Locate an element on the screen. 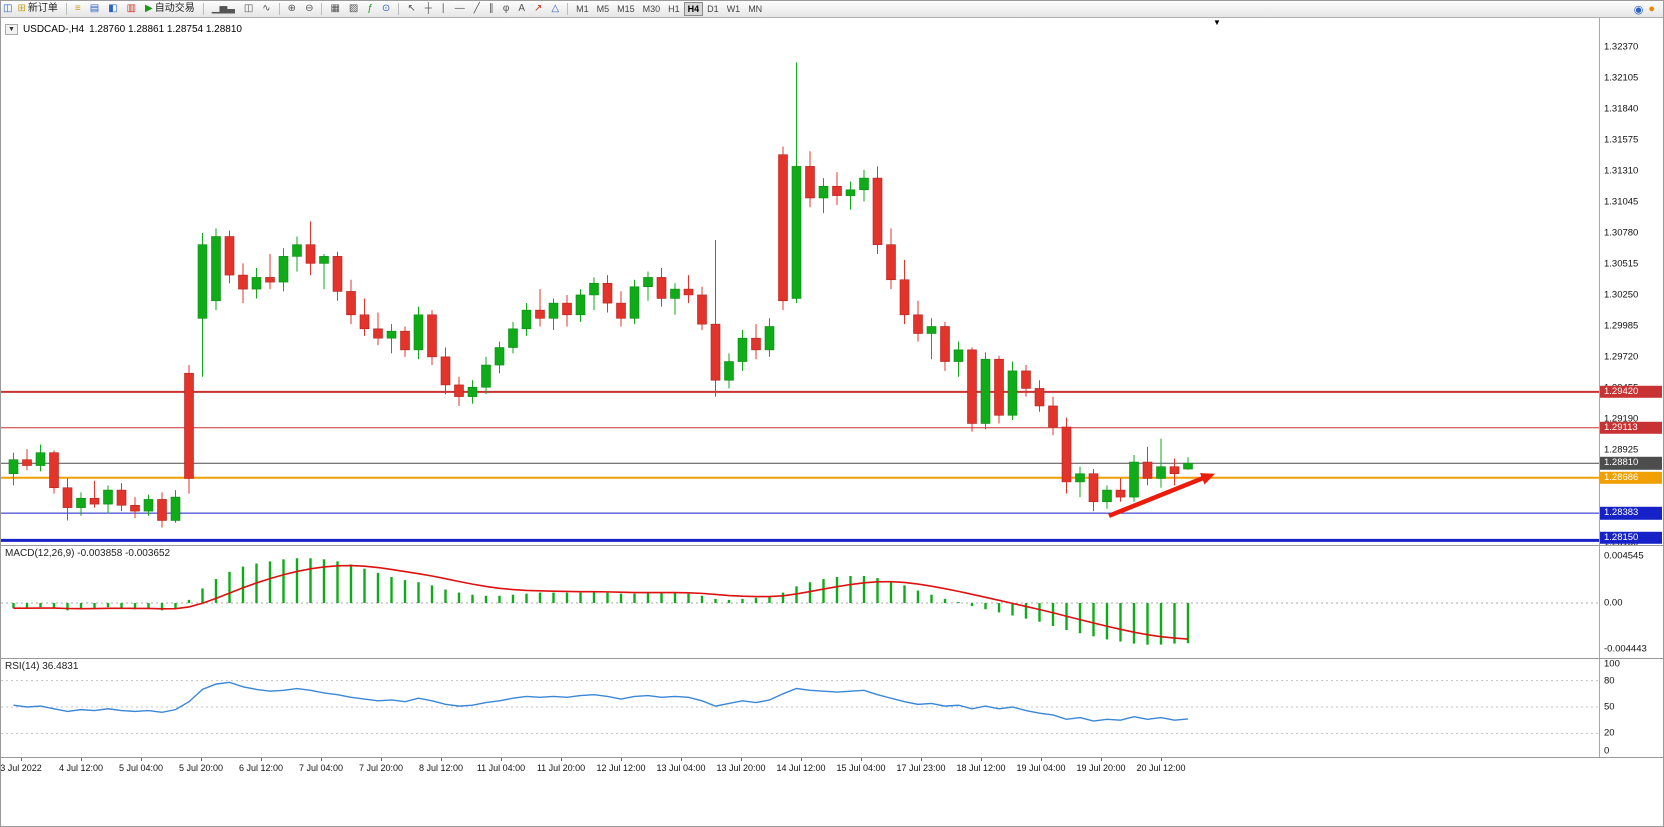 The height and width of the screenshot is (827, 1664). indicators-icon: ƒ is located at coordinates (370, 8).